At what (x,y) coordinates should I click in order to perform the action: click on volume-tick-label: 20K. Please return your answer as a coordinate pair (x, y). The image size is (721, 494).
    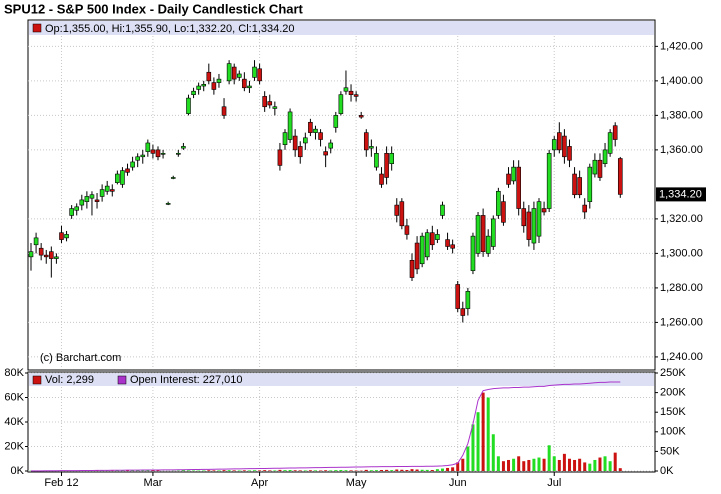
    Looking at the image, I should click on (14, 446).